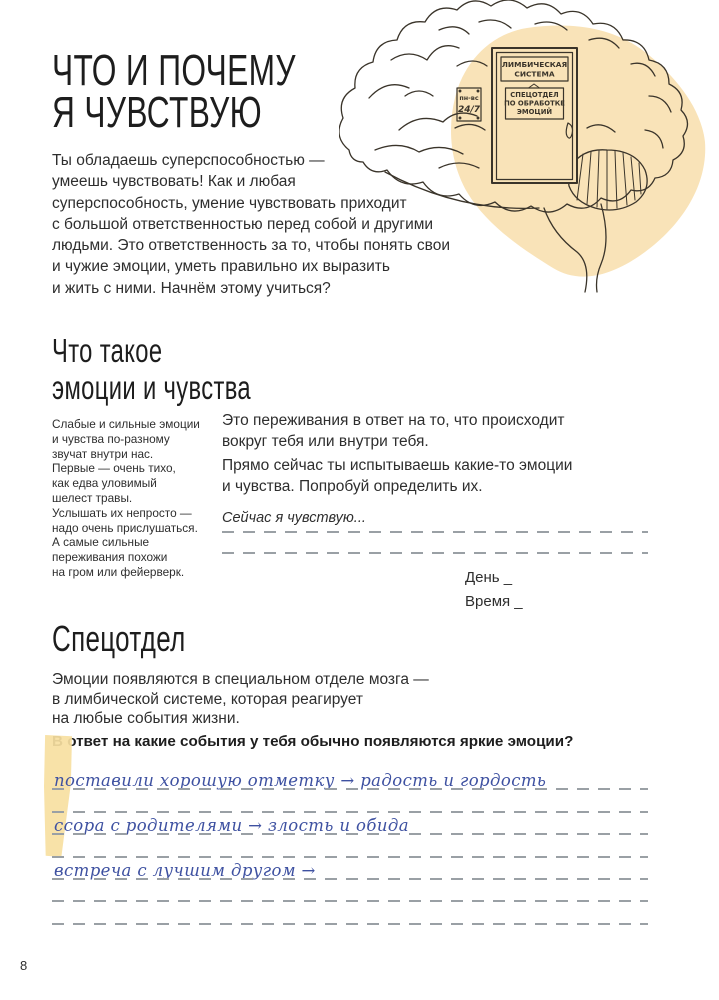 This screenshot has width=719, height=1000. What do you see at coordinates (535, 111) in the screenshot?
I see `sign-dept-line3: ЭМОЦИЙ` at bounding box center [535, 111].